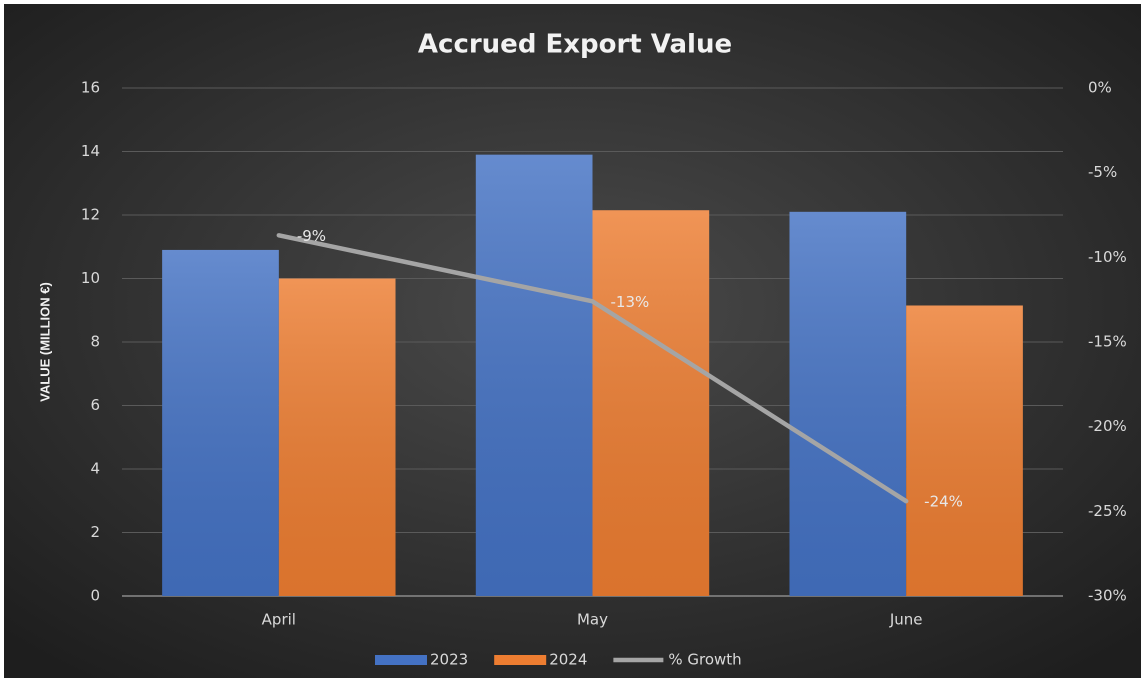 This screenshot has height=682, width=1145. I want to click on y-tick-label: 16, so click(90, 88).